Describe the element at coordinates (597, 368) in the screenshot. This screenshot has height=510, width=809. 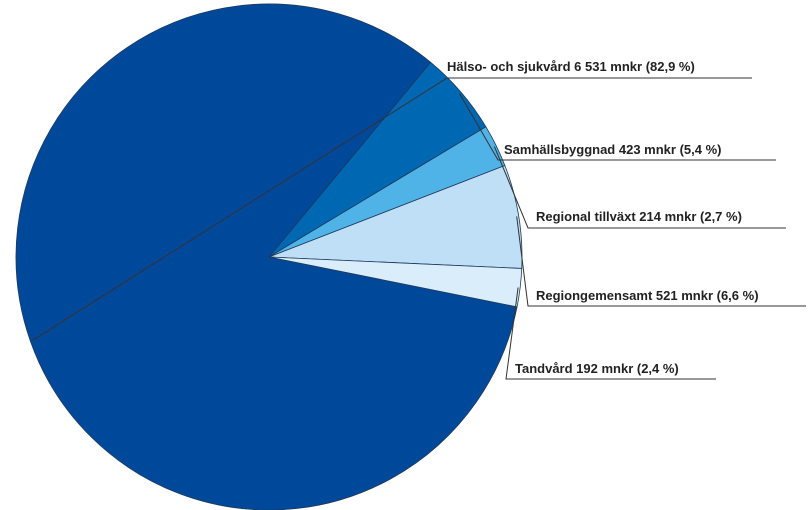
I see `slice-label: Tandvård 192 mnkr (2,4 %)` at that location.